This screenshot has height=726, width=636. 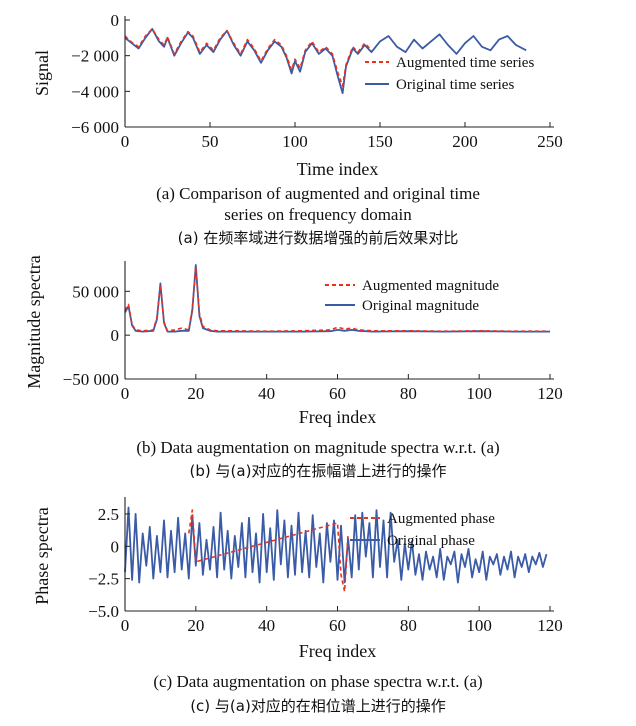 What do you see at coordinates (318, 471) in the screenshot?
I see `caption-b-cn: (b) 与(a)对应的在振幅谱上进行的操作` at bounding box center [318, 471].